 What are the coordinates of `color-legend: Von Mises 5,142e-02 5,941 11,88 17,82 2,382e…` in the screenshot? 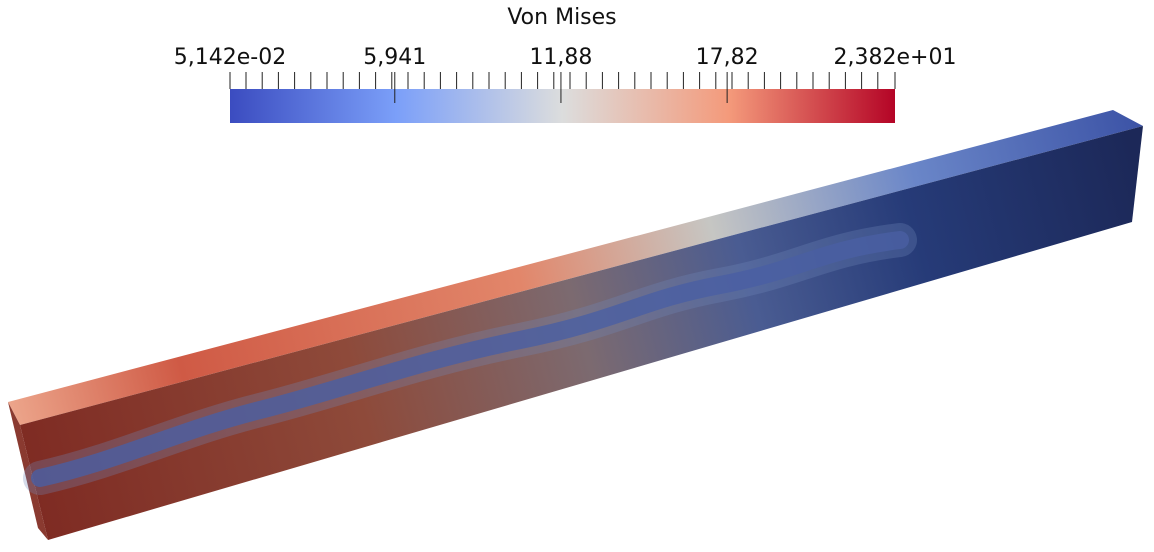 It's located at (565, 64).